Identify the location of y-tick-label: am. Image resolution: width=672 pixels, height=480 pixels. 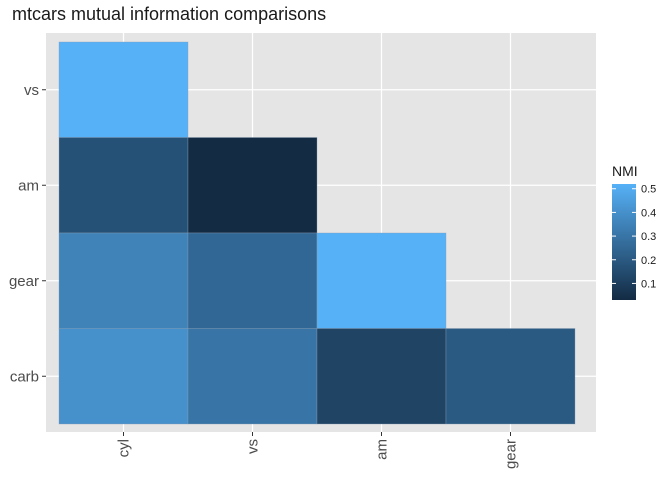
(28, 185).